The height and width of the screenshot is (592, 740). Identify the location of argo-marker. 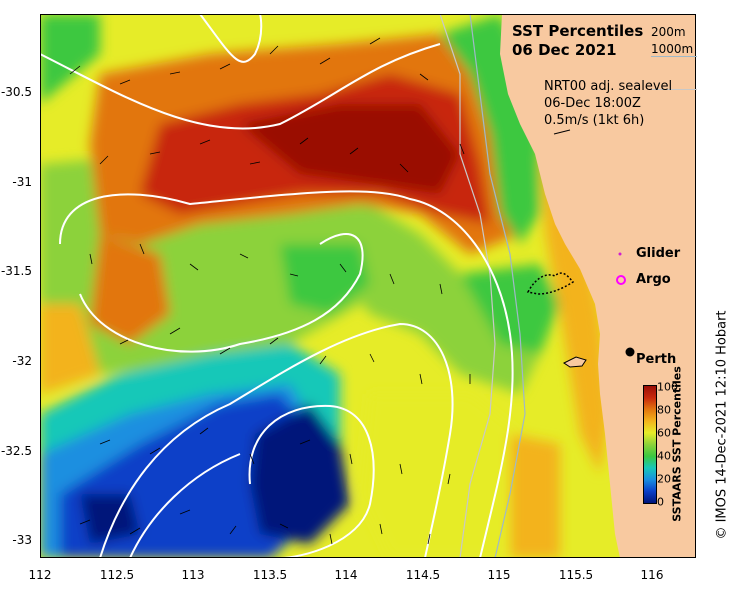
(621, 280).